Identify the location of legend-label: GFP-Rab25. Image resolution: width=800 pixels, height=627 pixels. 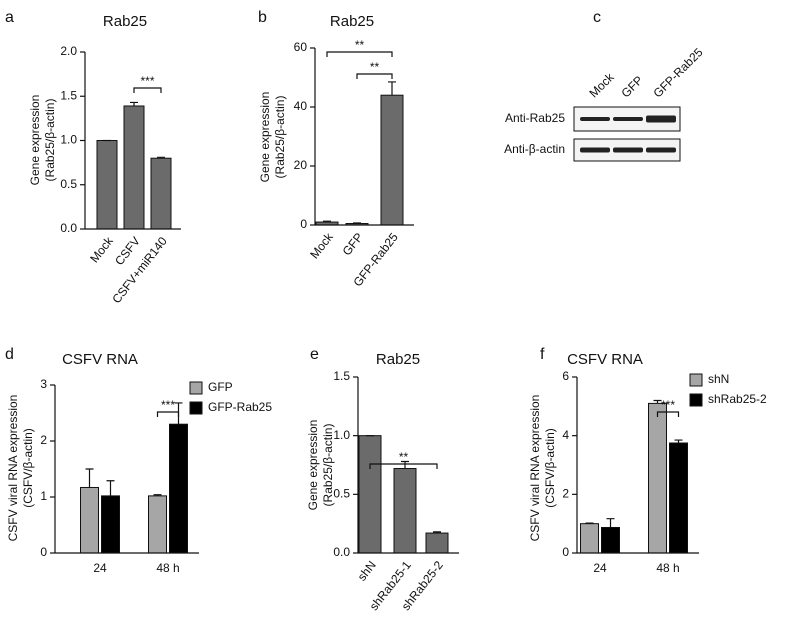
(240, 407).